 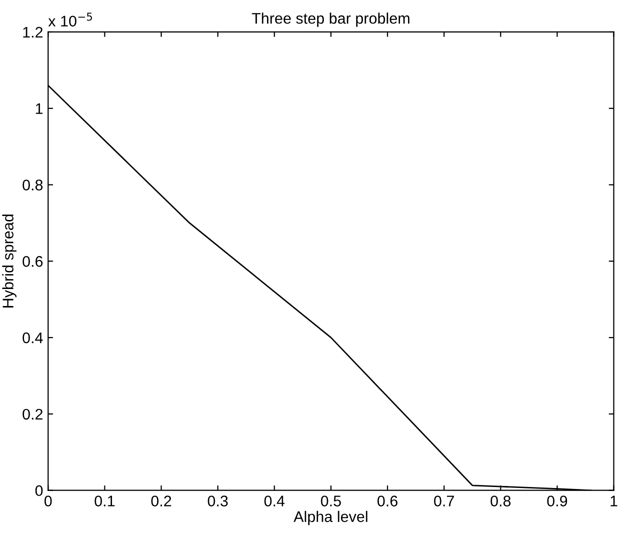 What do you see at coordinates (500, 501) in the screenshot?
I see `x-tick-label: 0.8` at bounding box center [500, 501].